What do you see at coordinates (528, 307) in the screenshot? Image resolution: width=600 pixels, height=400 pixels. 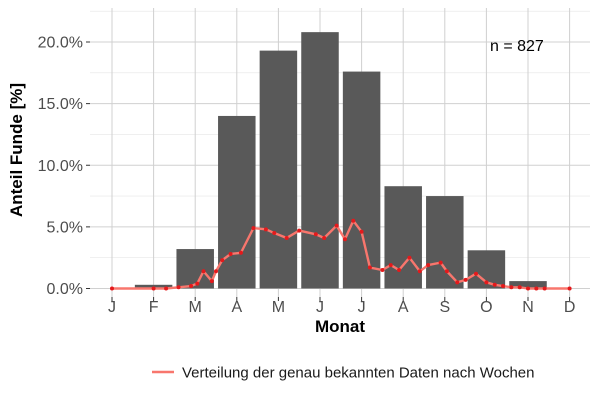 I see `x-tick-label: N` at bounding box center [528, 307].